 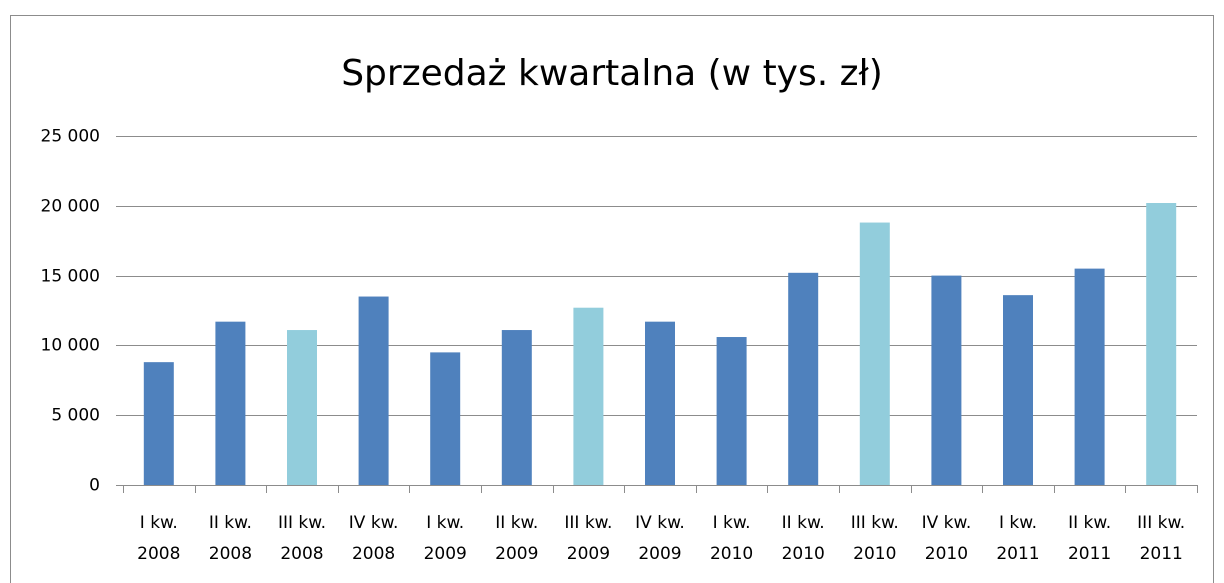 I want to click on chart-title: Sprzedaż kwartalna (w tys. zł), so click(x=612, y=73).